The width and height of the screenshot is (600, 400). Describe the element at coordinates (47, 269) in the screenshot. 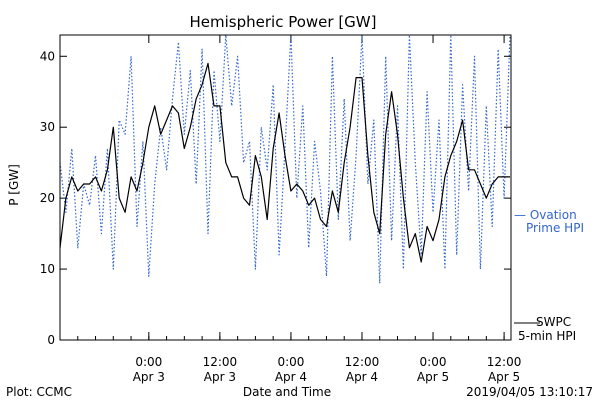

I see `y-tick-label: 10` at that location.